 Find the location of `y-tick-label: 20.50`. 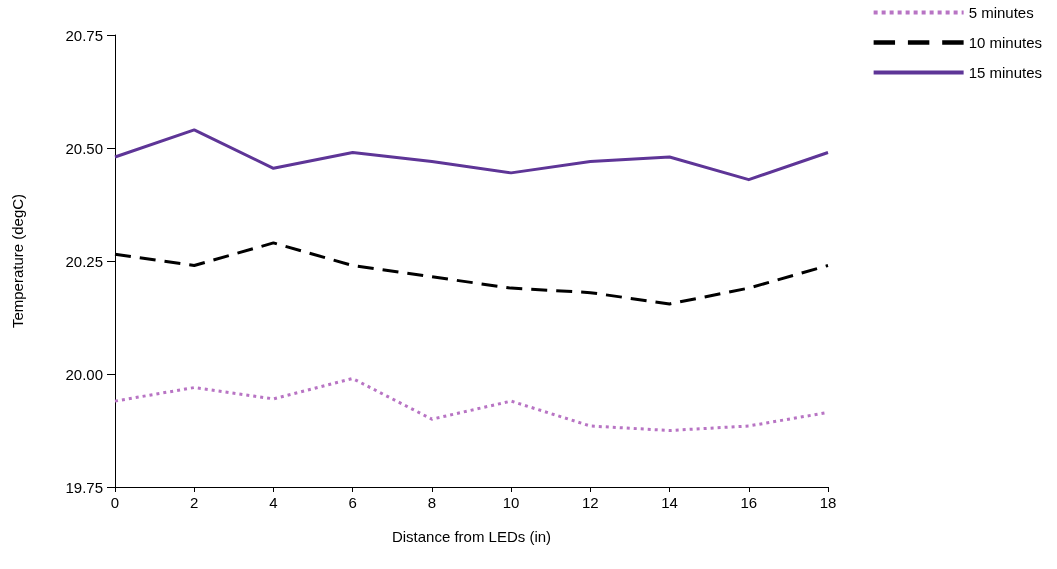

y-tick-label: 20.50 is located at coordinates (84, 148).